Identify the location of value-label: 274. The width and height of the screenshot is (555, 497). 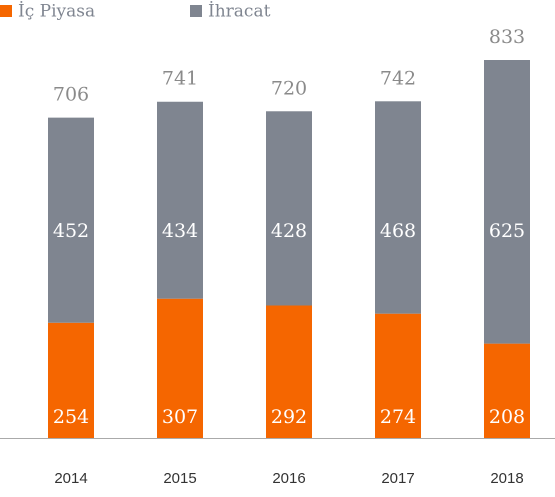
(398, 417).